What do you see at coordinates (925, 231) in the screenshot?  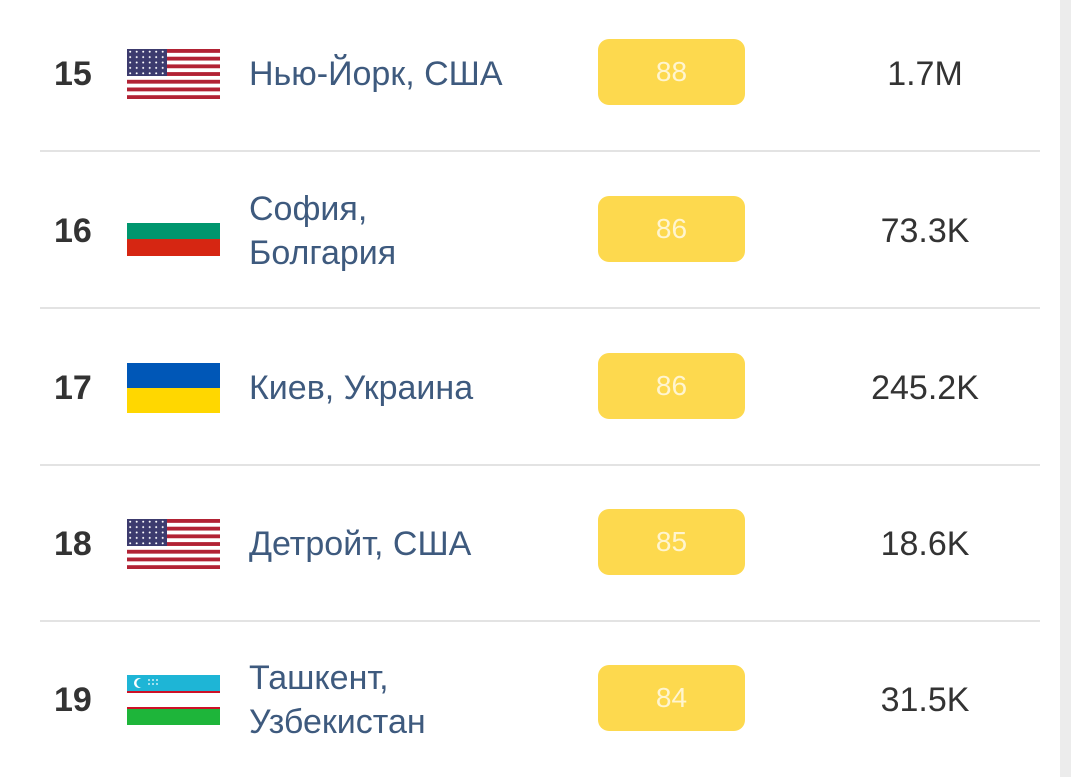 I see `population: 73.3K` at bounding box center [925, 231].